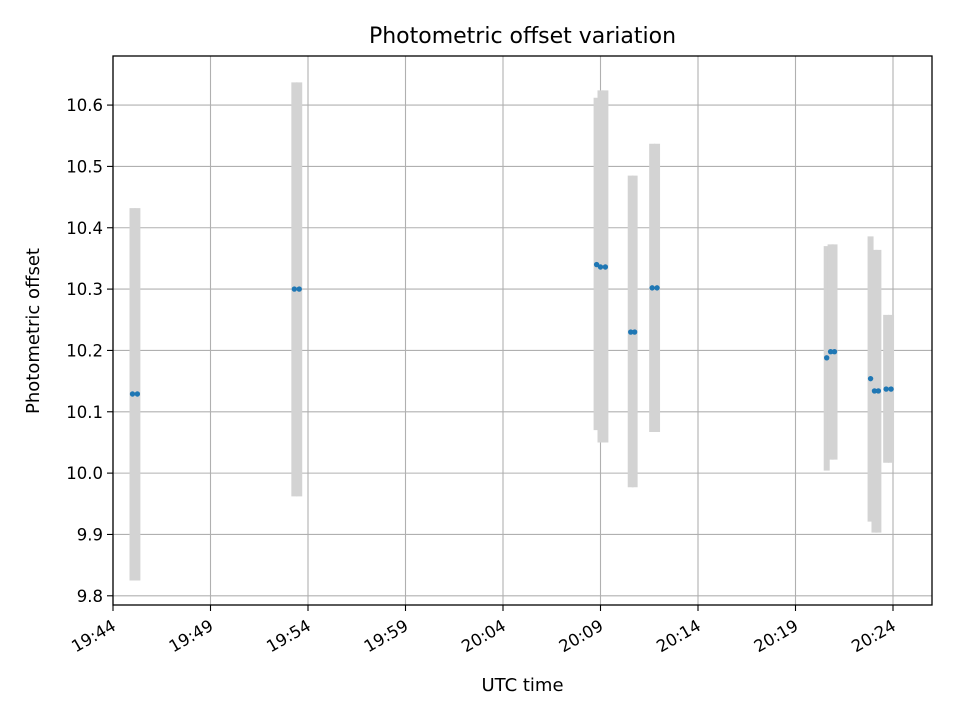 The height and width of the screenshot is (720, 960). What do you see at coordinates (522, 36) in the screenshot?
I see `chart-title: Photometric offset variation` at bounding box center [522, 36].